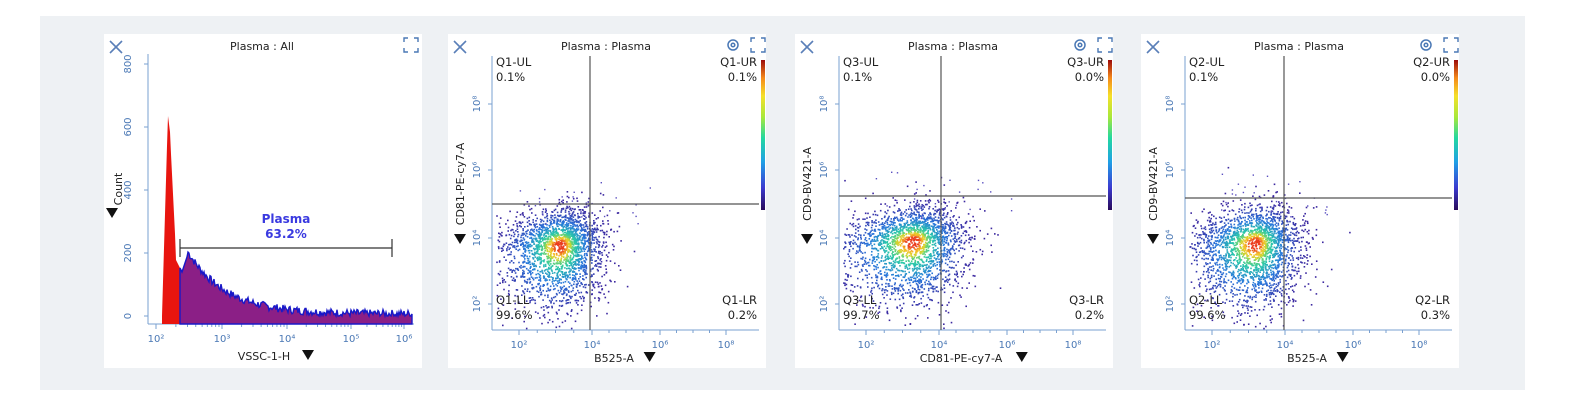 This screenshot has width=1574, height=414. What do you see at coordinates (156, 339) in the screenshot?
I see `x-tick-label: 10²` at bounding box center [156, 339].